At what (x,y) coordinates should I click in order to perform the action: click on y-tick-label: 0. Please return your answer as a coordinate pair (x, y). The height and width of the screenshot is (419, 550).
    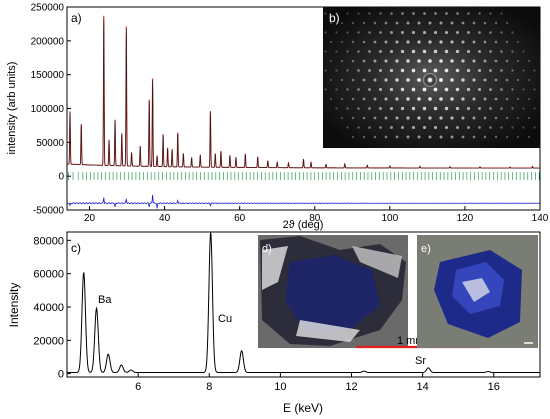
    Looking at the image, I should click on (61, 375).